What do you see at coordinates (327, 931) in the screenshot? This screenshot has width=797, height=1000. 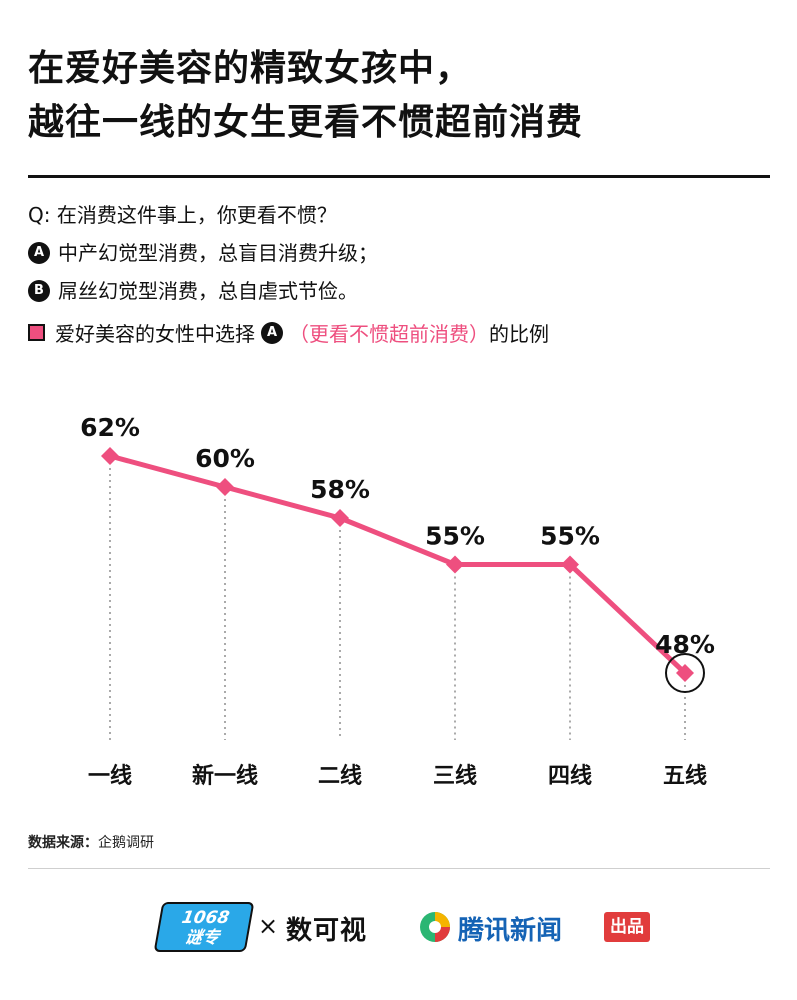 I see `logo-shukeshi: 数可视` at bounding box center [327, 931].